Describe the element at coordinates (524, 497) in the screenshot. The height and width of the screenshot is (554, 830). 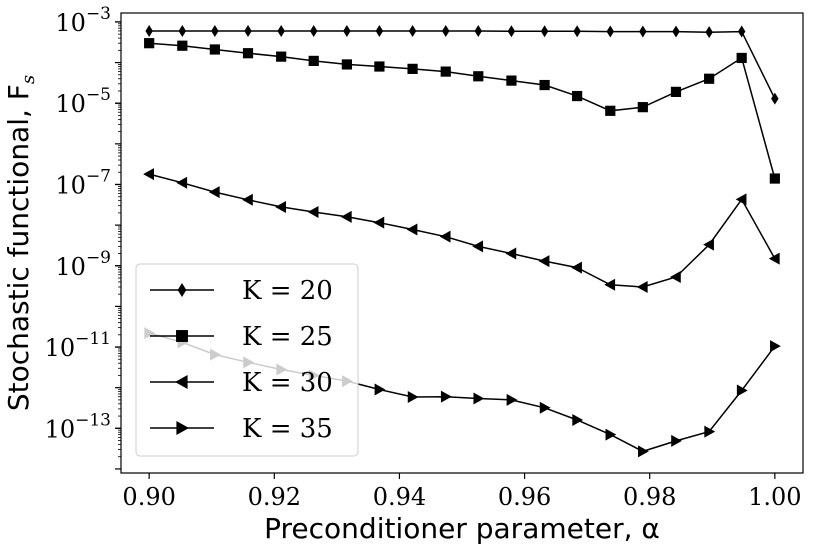
I see `x-tick-label: 0.96` at that location.